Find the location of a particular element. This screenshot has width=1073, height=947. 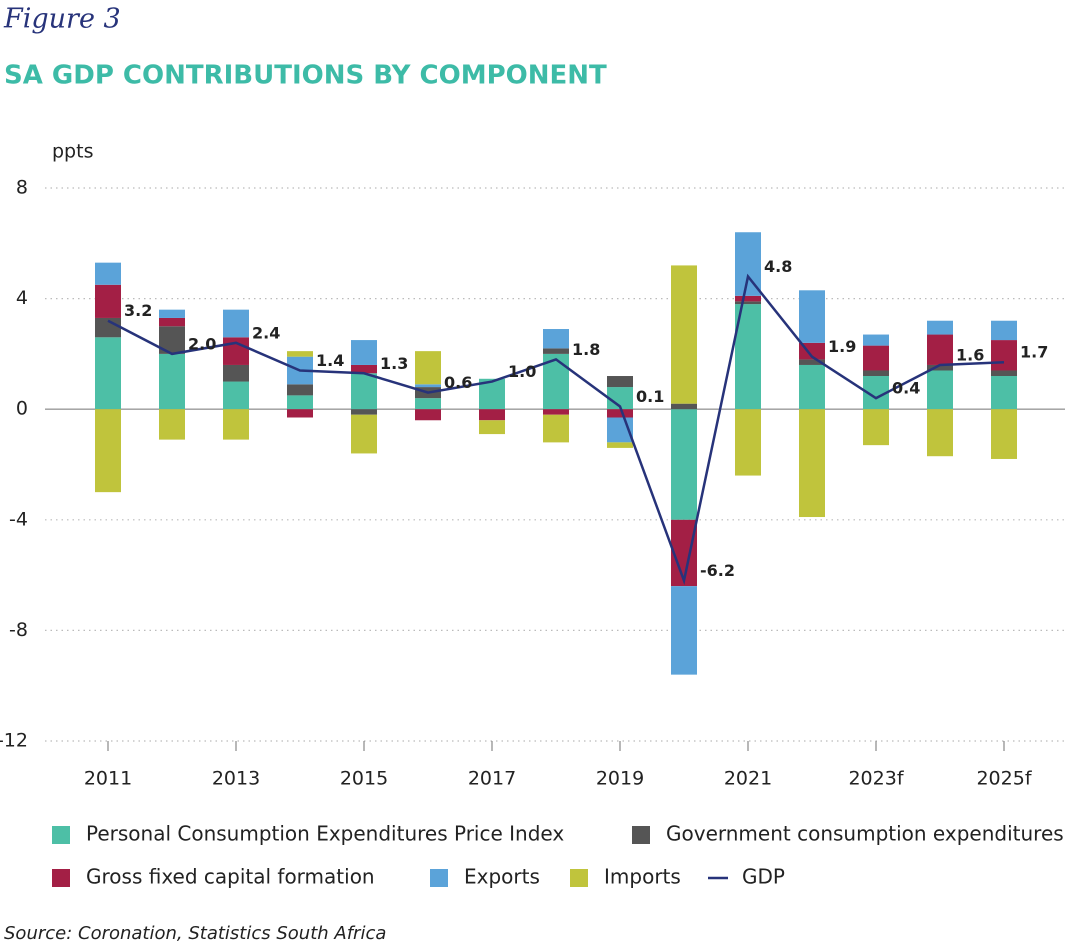

data-label: 2.0 is located at coordinates (202, 343).